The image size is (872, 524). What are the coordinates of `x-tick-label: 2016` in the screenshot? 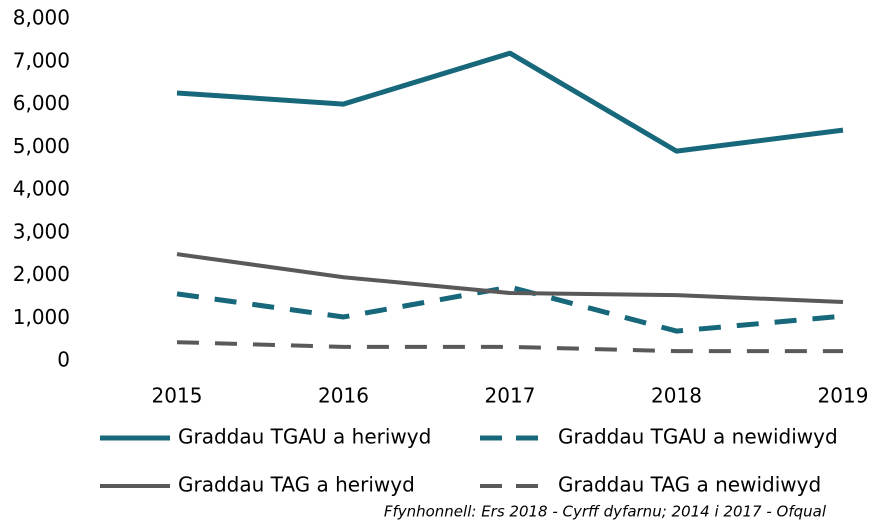 It's located at (343, 396).